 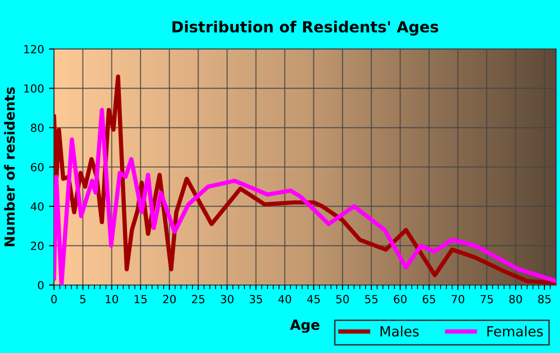 What do you see at coordinates (305, 326) in the screenshot?
I see `x-axis-title: Age` at bounding box center [305, 326].